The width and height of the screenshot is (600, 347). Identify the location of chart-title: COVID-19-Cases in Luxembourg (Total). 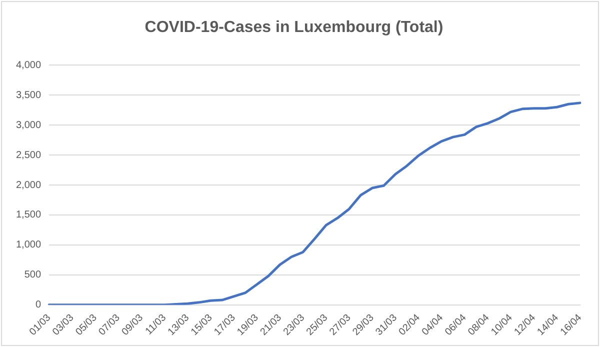
(294, 27).